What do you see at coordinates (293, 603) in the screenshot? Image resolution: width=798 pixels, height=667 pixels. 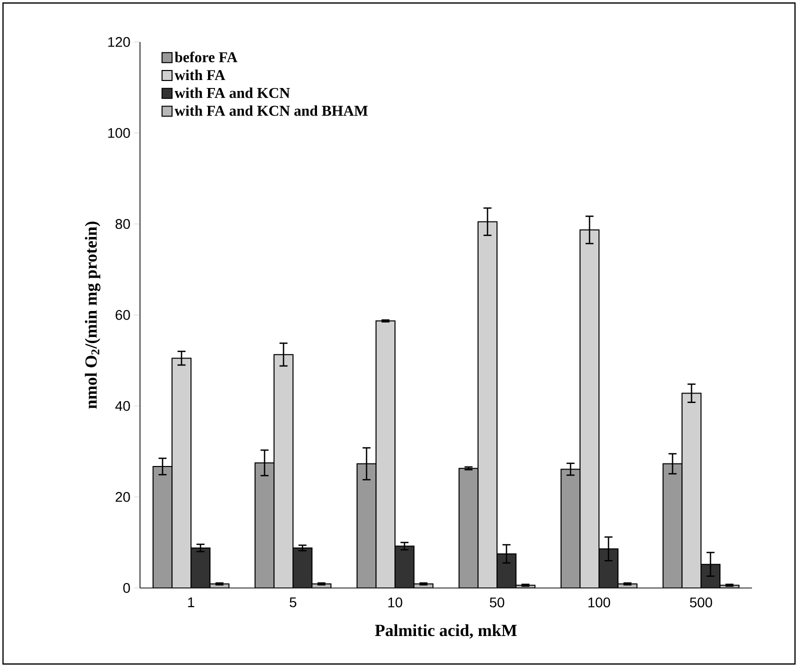 I see `x-tick-label: 5` at bounding box center [293, 603].